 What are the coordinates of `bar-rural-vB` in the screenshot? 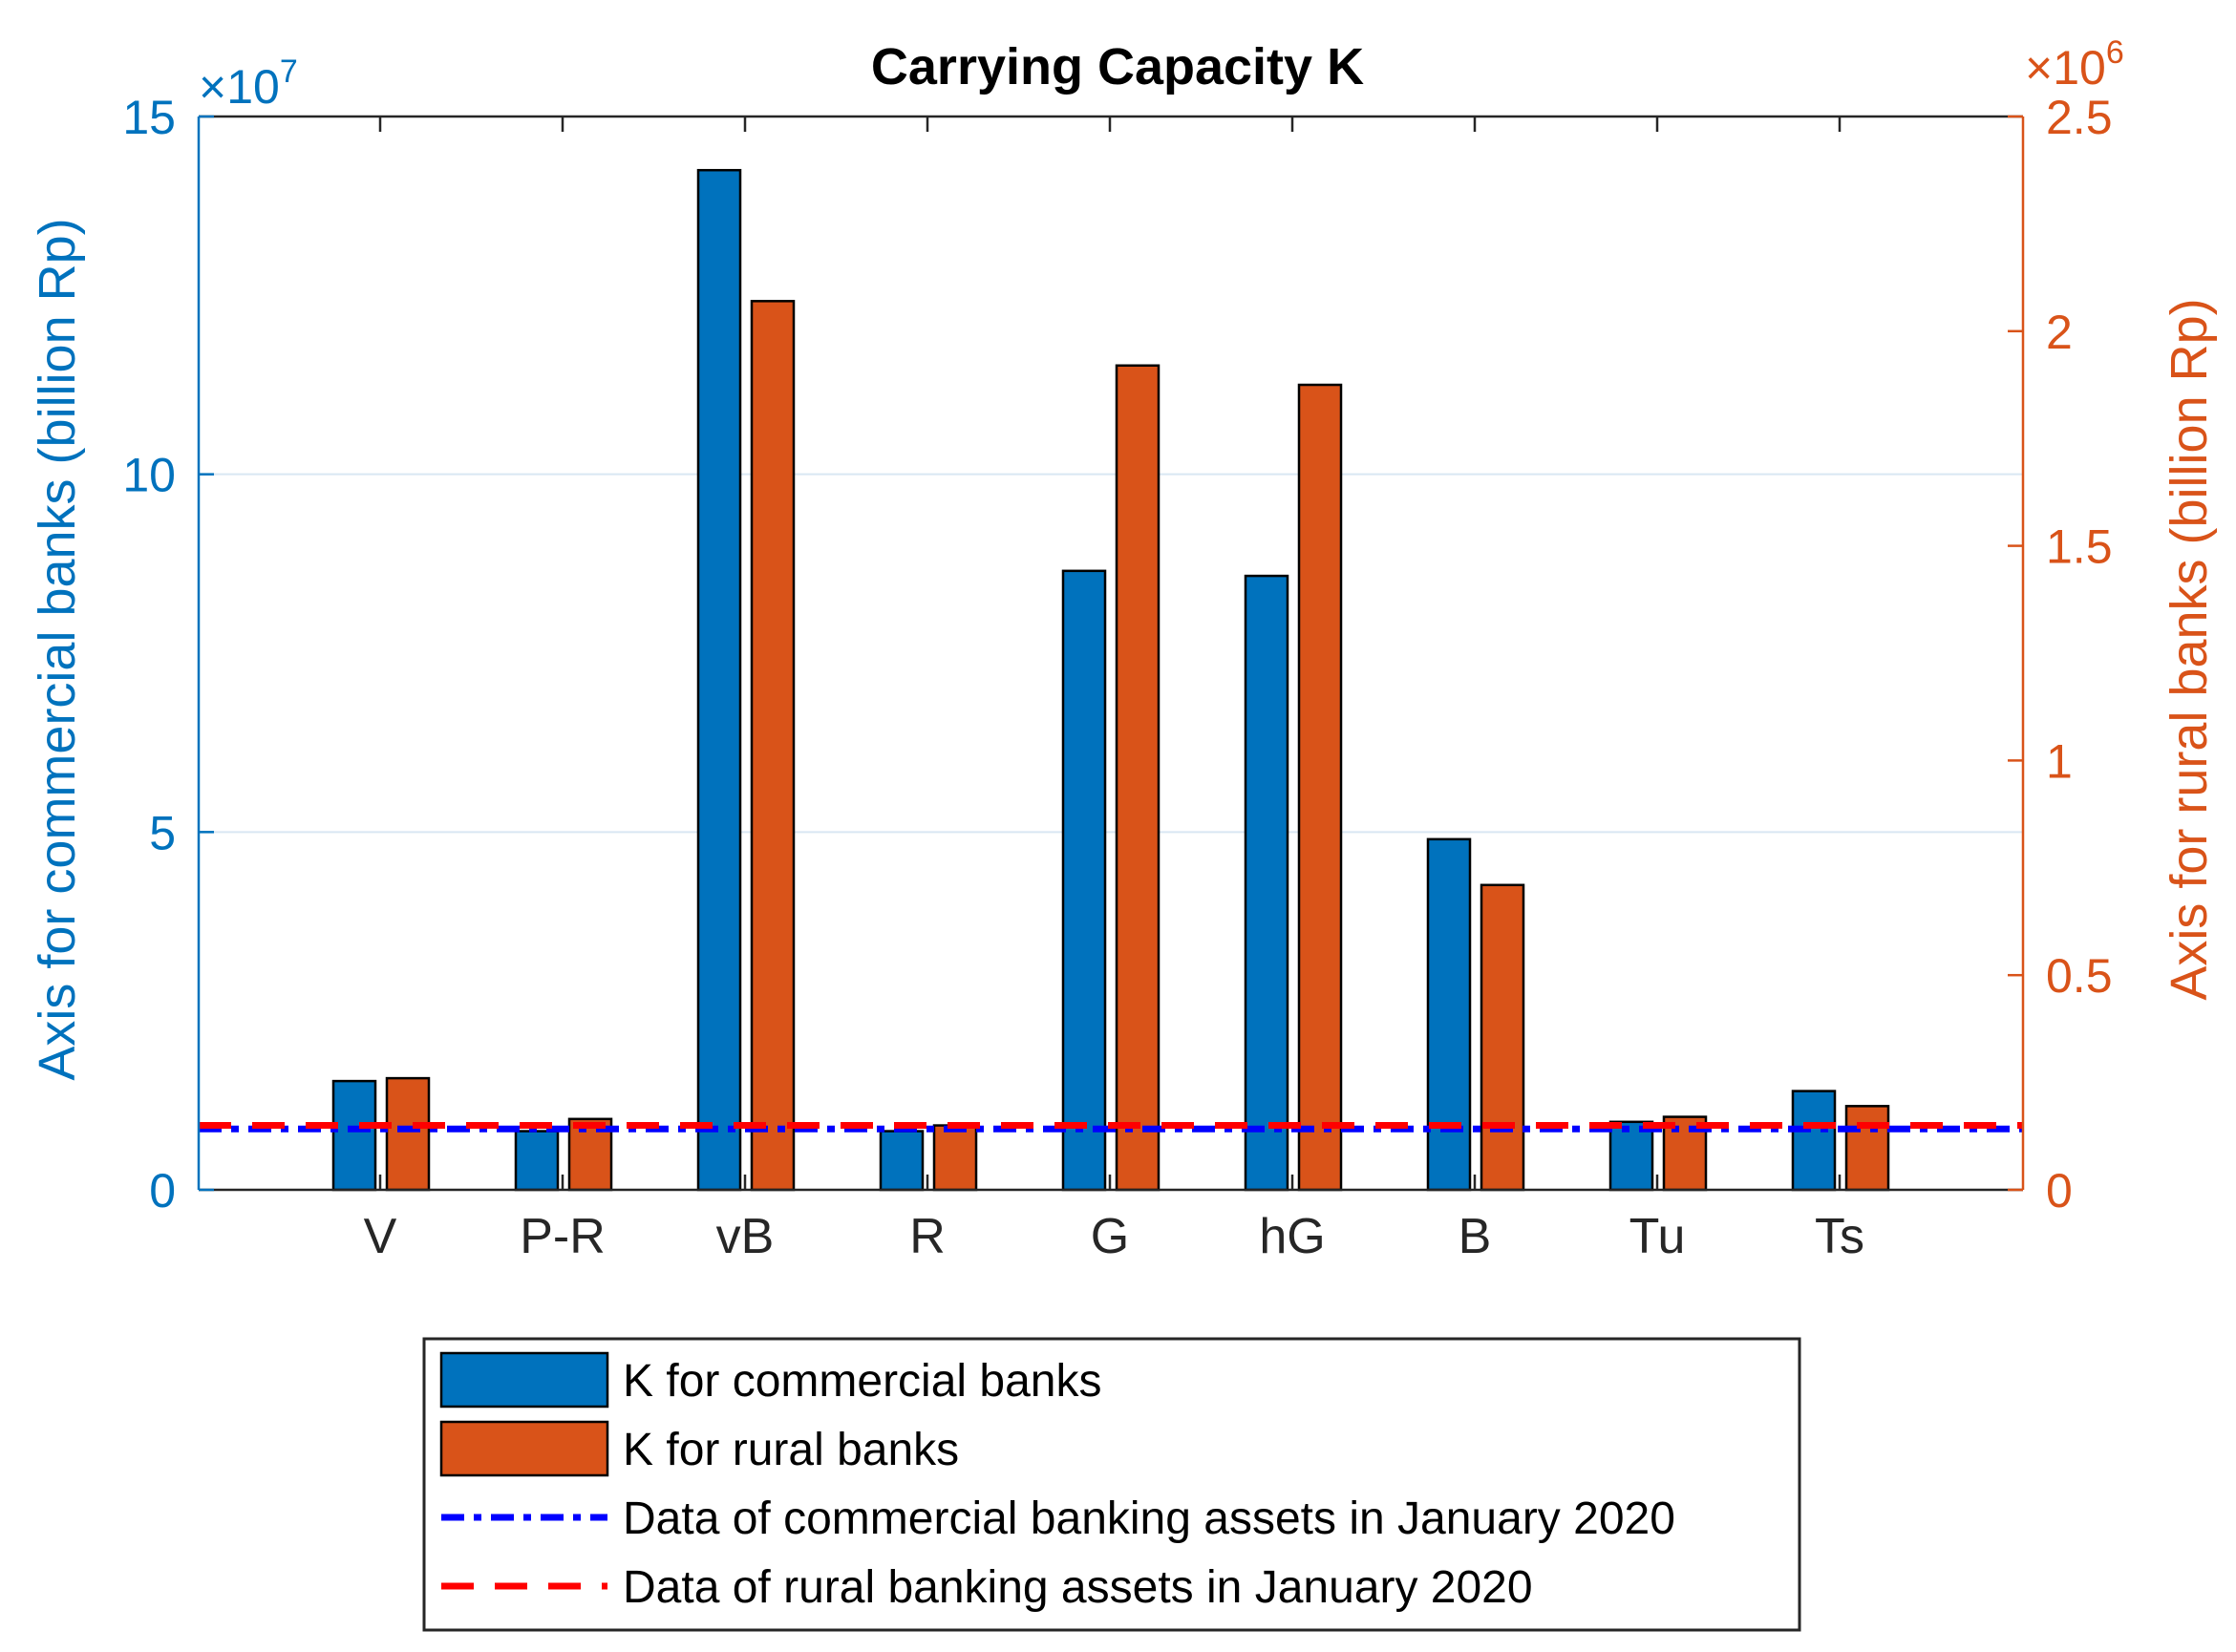 It's located at (773, 746).